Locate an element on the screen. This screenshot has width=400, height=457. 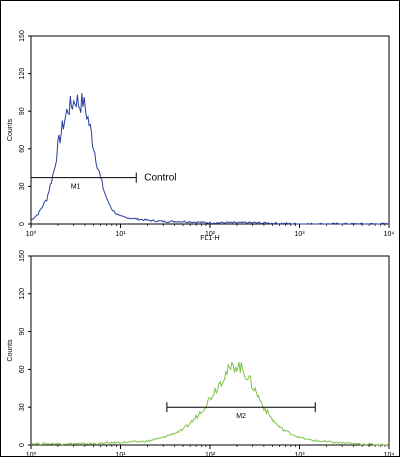
x-tick-label-2: 10³ is located at coordinates (299, 454).